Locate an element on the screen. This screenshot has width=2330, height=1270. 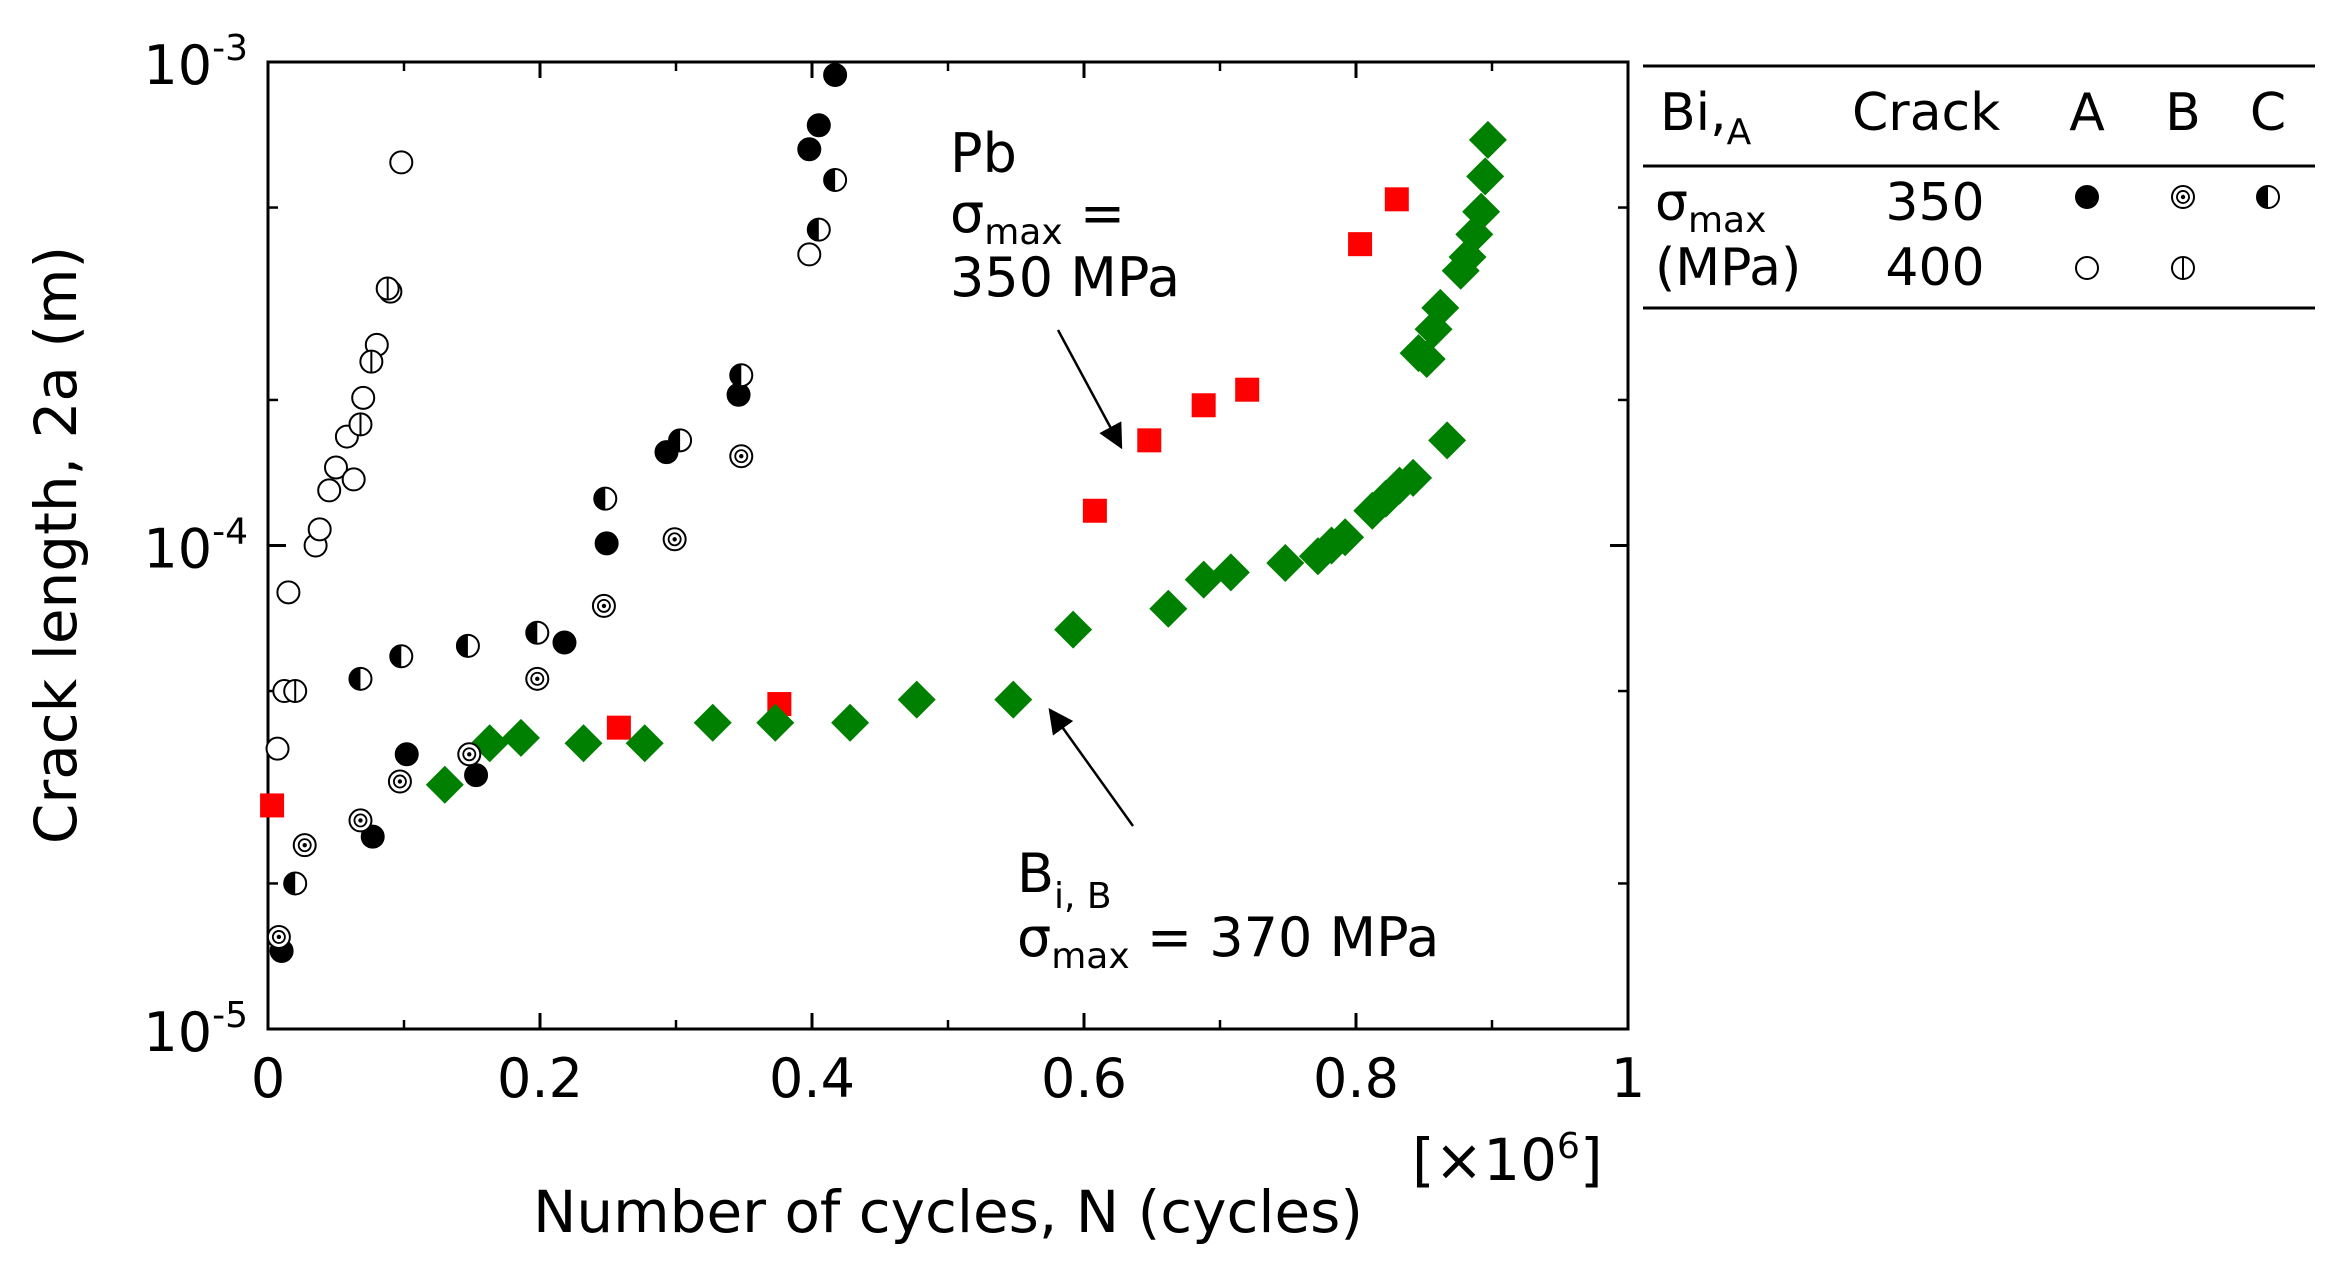
bi-b-sigma-value: = 370 MPa is located at coordinates (1285, 937).